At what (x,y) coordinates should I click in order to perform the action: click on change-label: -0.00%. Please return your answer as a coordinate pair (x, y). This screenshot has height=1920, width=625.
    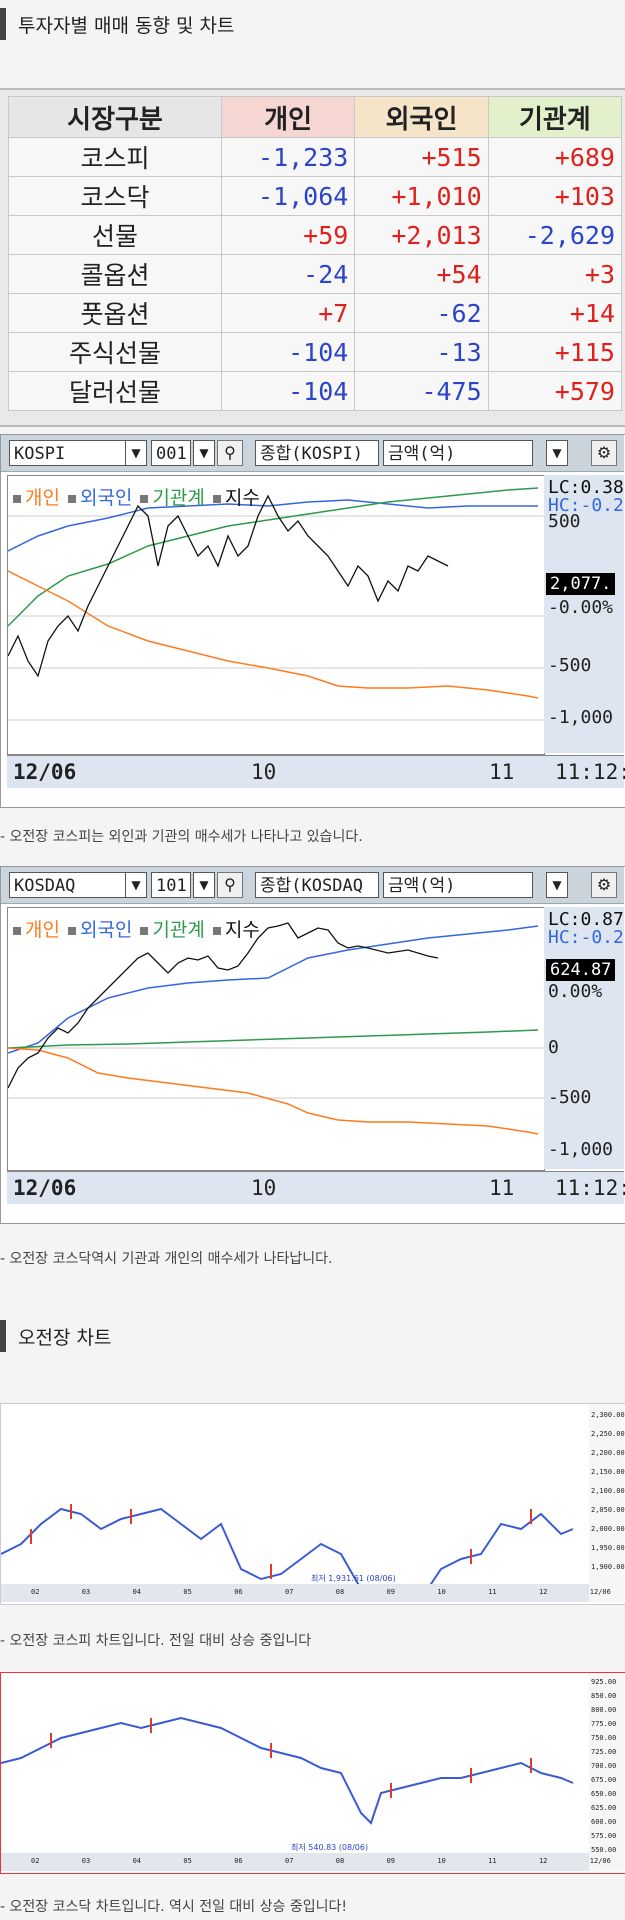
    Looking at the image, I should click on (581, 607).